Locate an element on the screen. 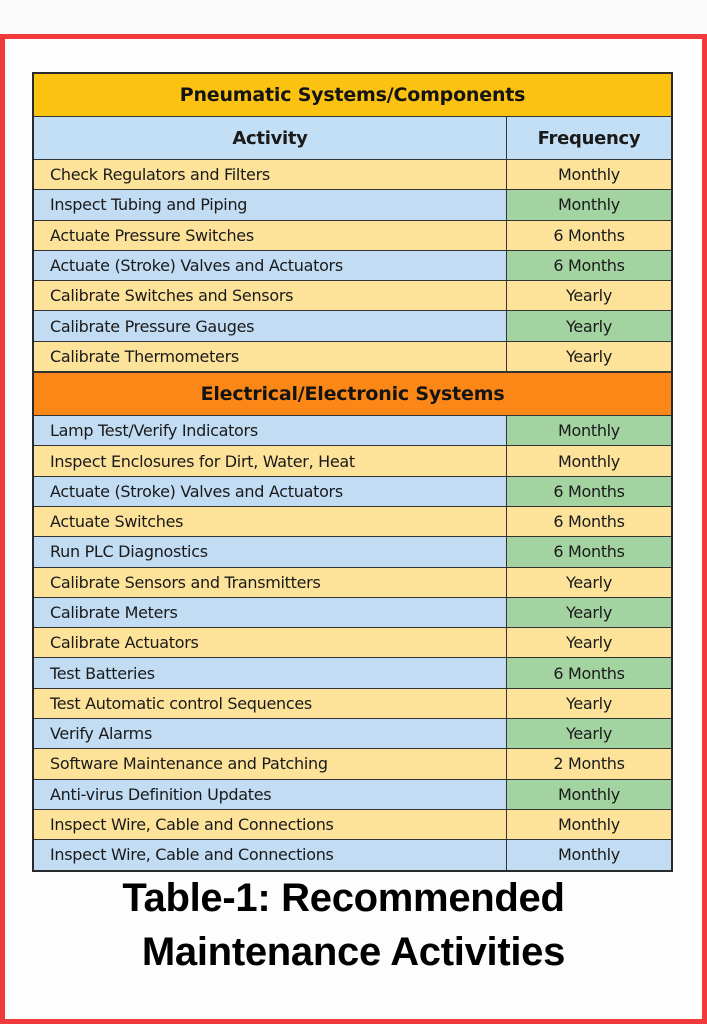  table-row: Lamp Test/Verify Indicators Monthly is located at coordinates (352, 431).